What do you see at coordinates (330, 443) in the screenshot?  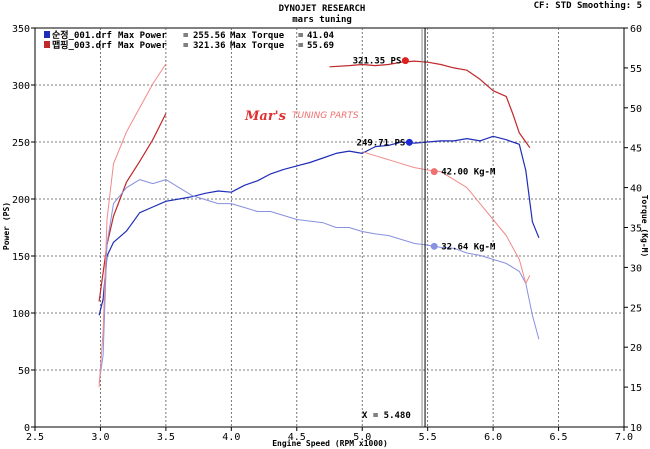 I see `x-axis-label: Engine Speed (RPM x1000)` at bounding box center [330, 443].